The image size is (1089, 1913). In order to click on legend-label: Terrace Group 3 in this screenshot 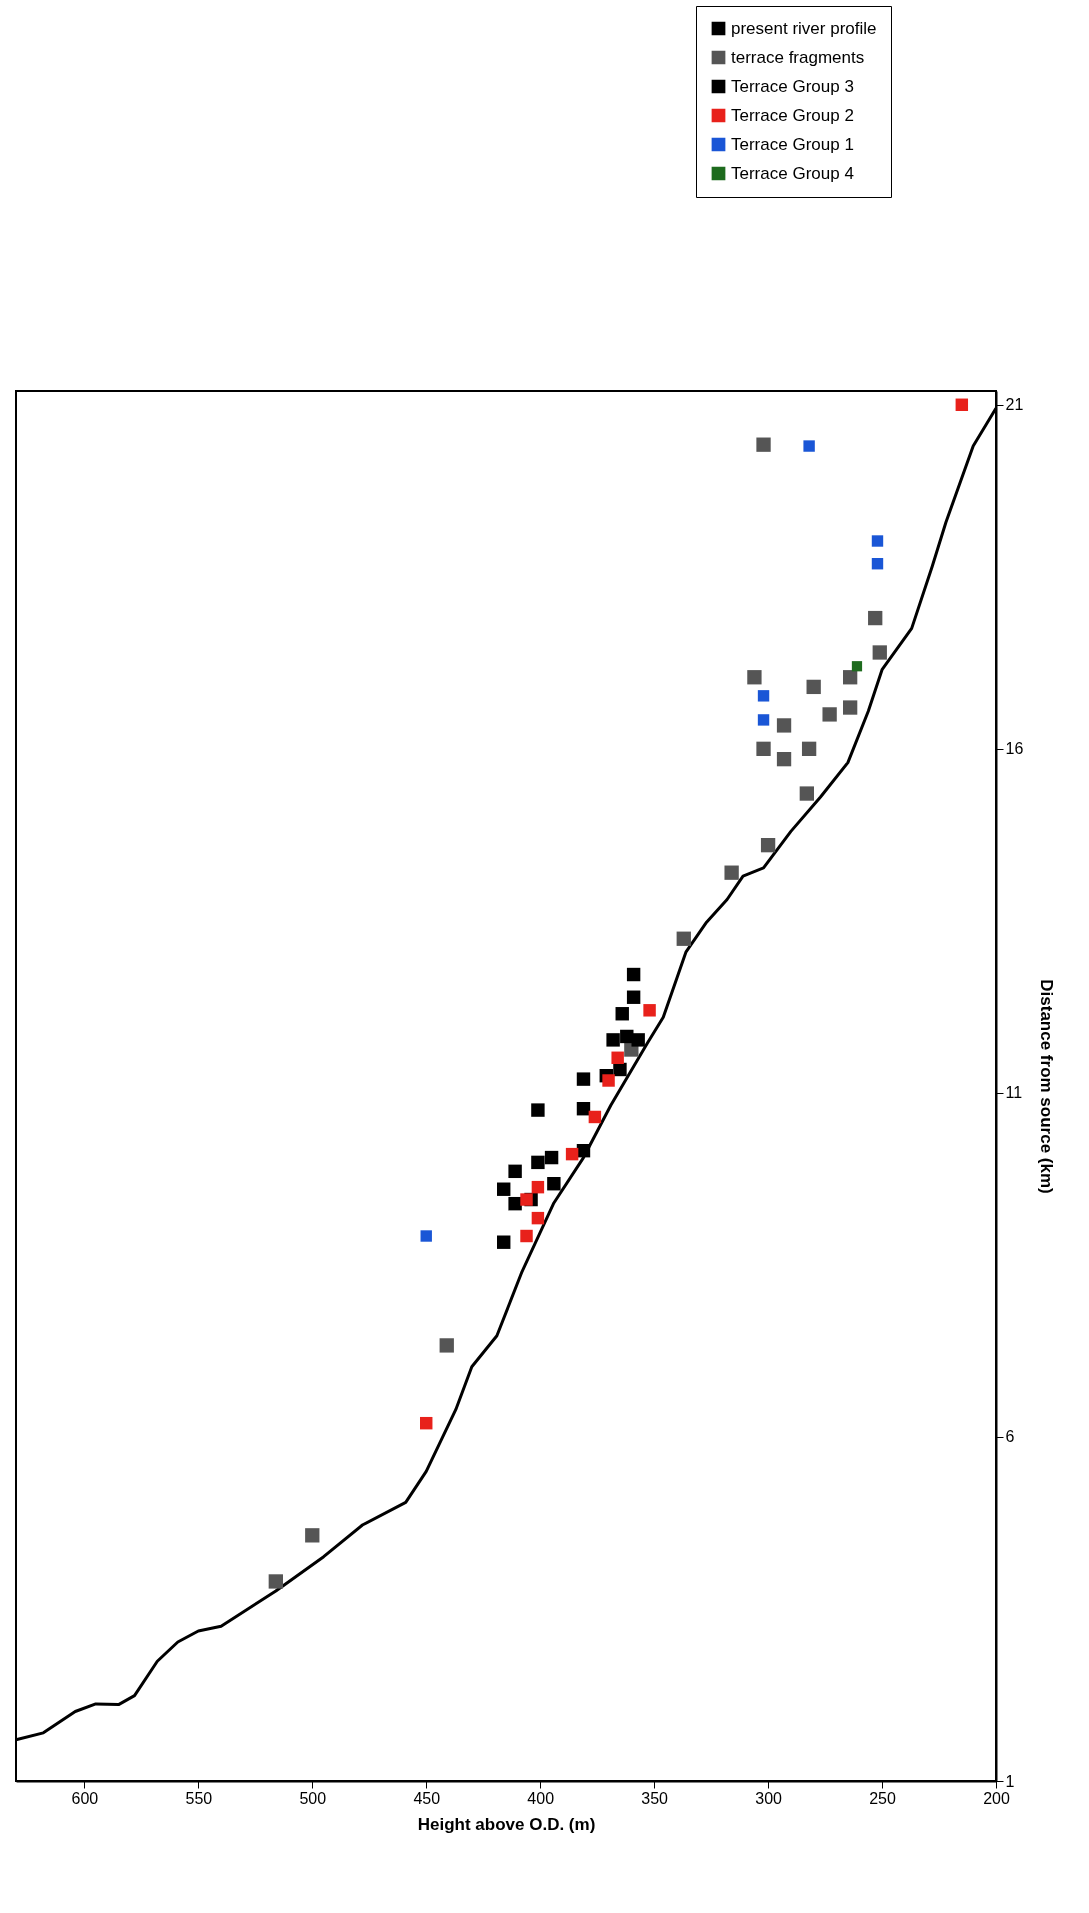, I will do `click(792, 86)`.